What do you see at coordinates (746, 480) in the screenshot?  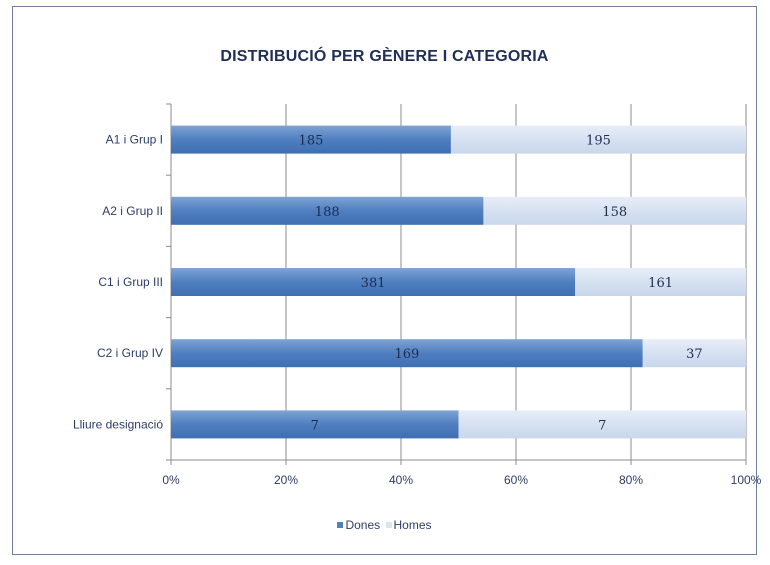 I see `x-tick-label: 100%` at bounding box center [746, 480].